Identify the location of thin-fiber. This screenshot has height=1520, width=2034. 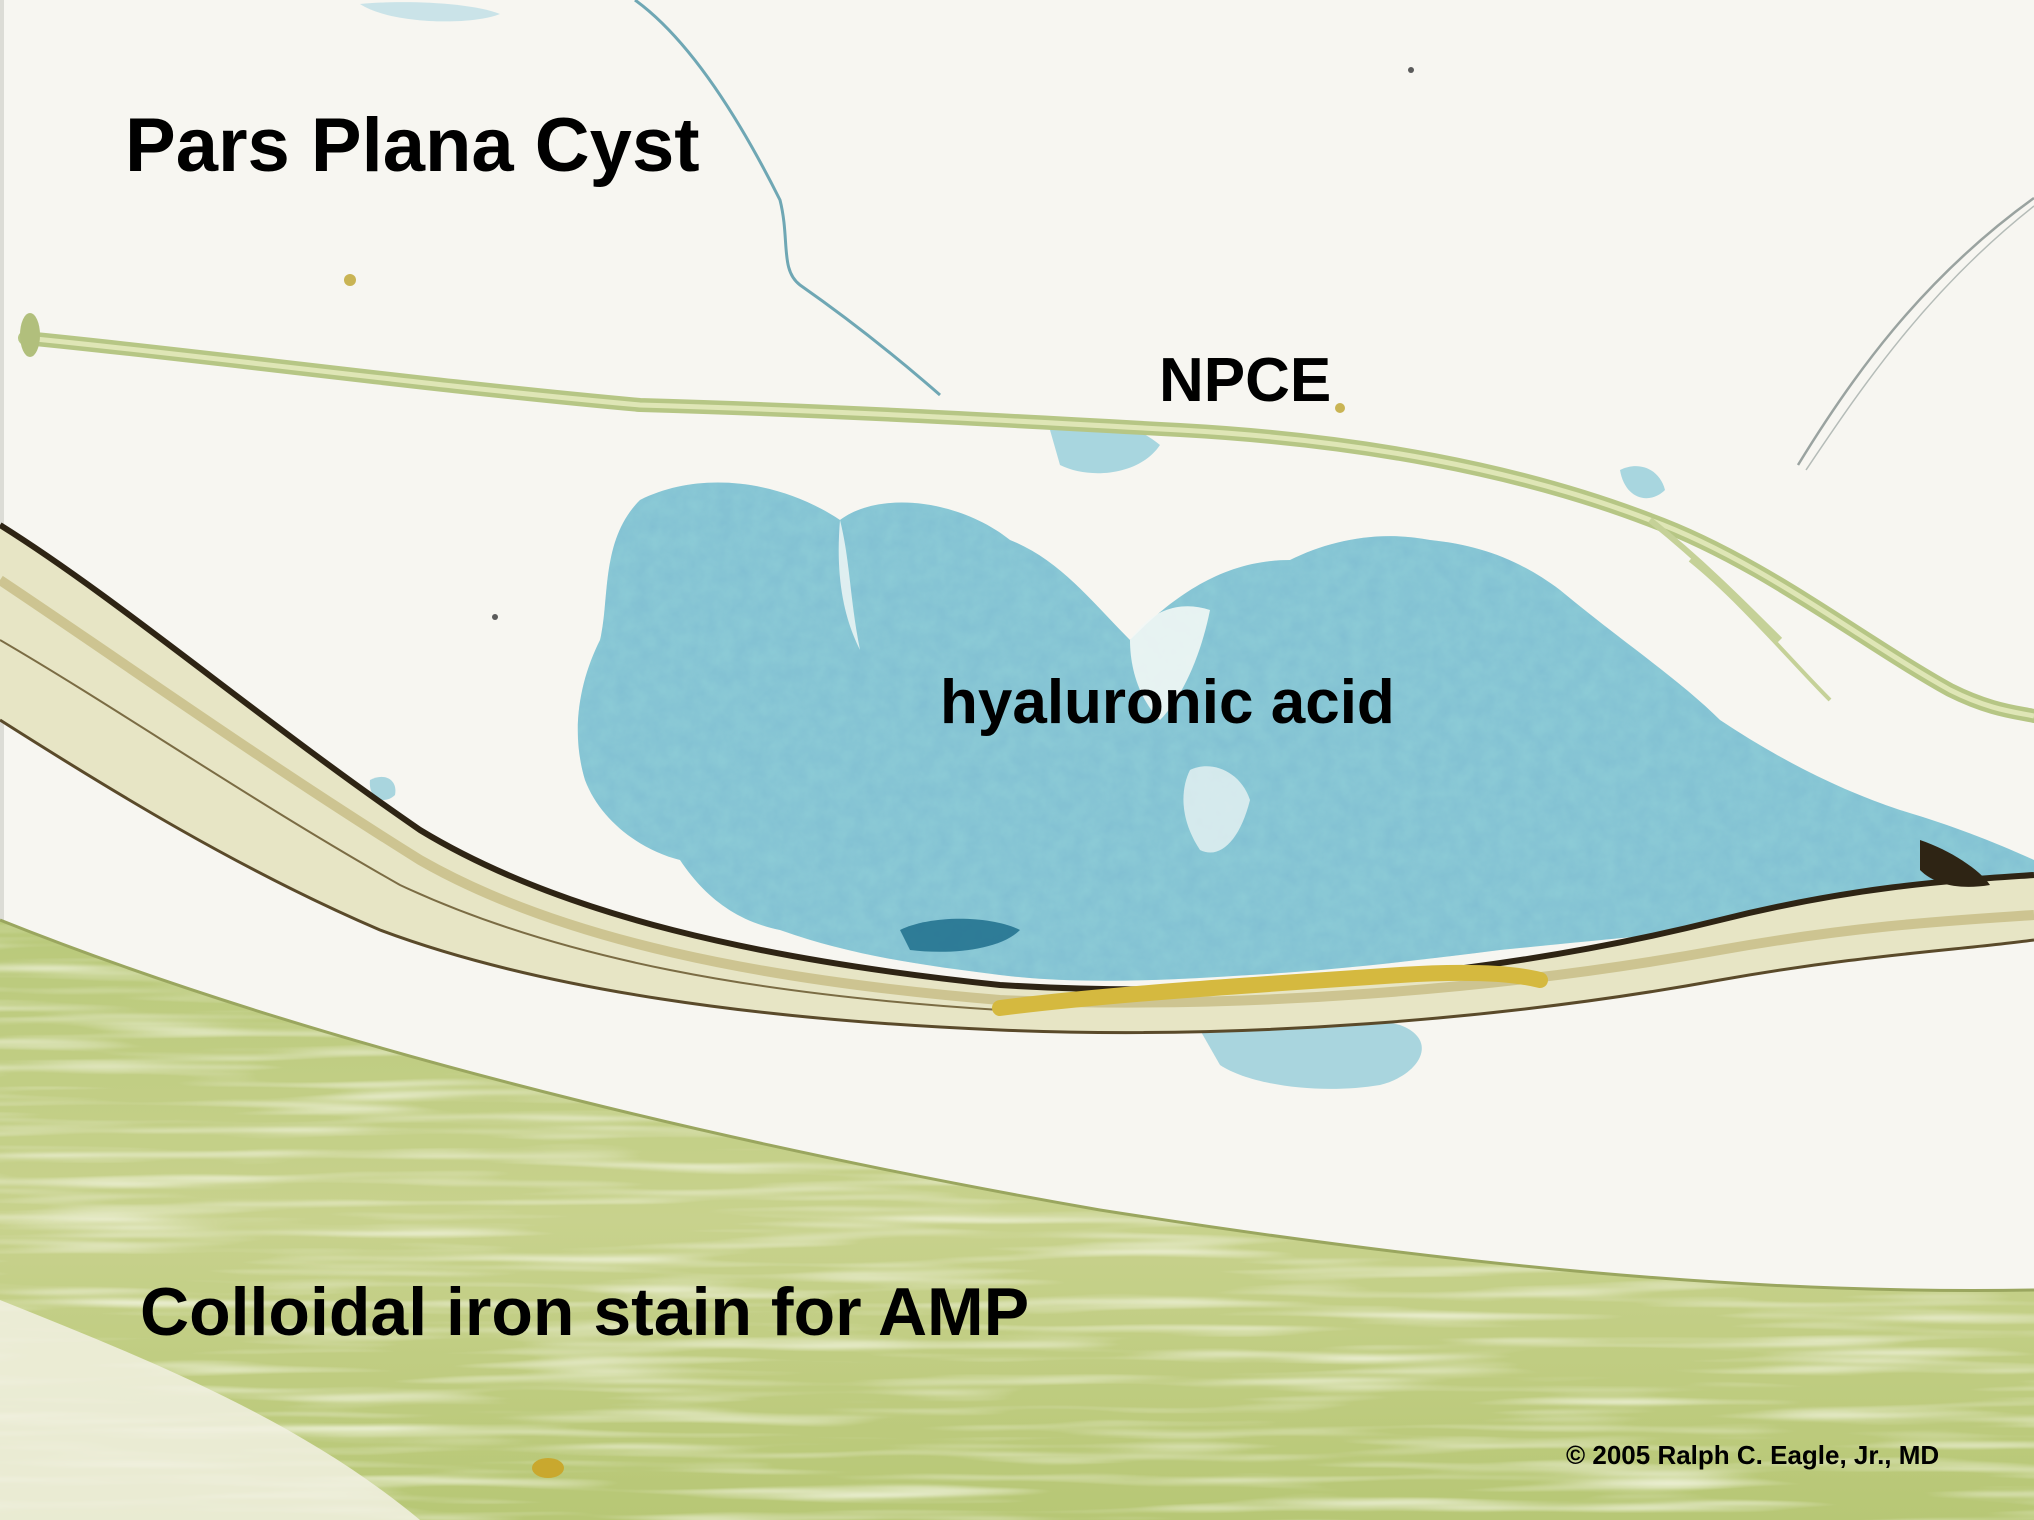
(1915, 331).